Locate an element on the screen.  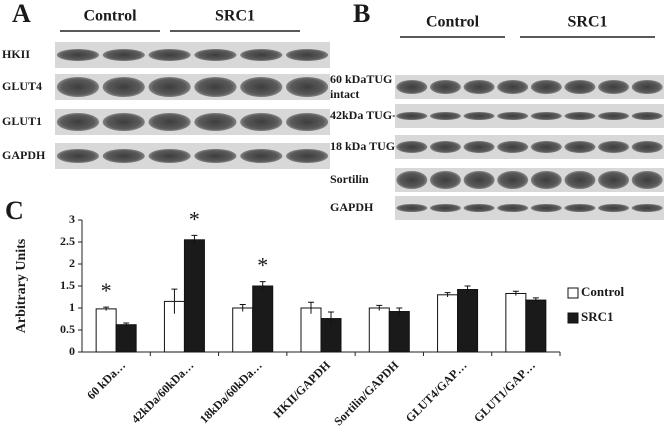
y-tick-label: 0 is located at coordinates (72, 351).